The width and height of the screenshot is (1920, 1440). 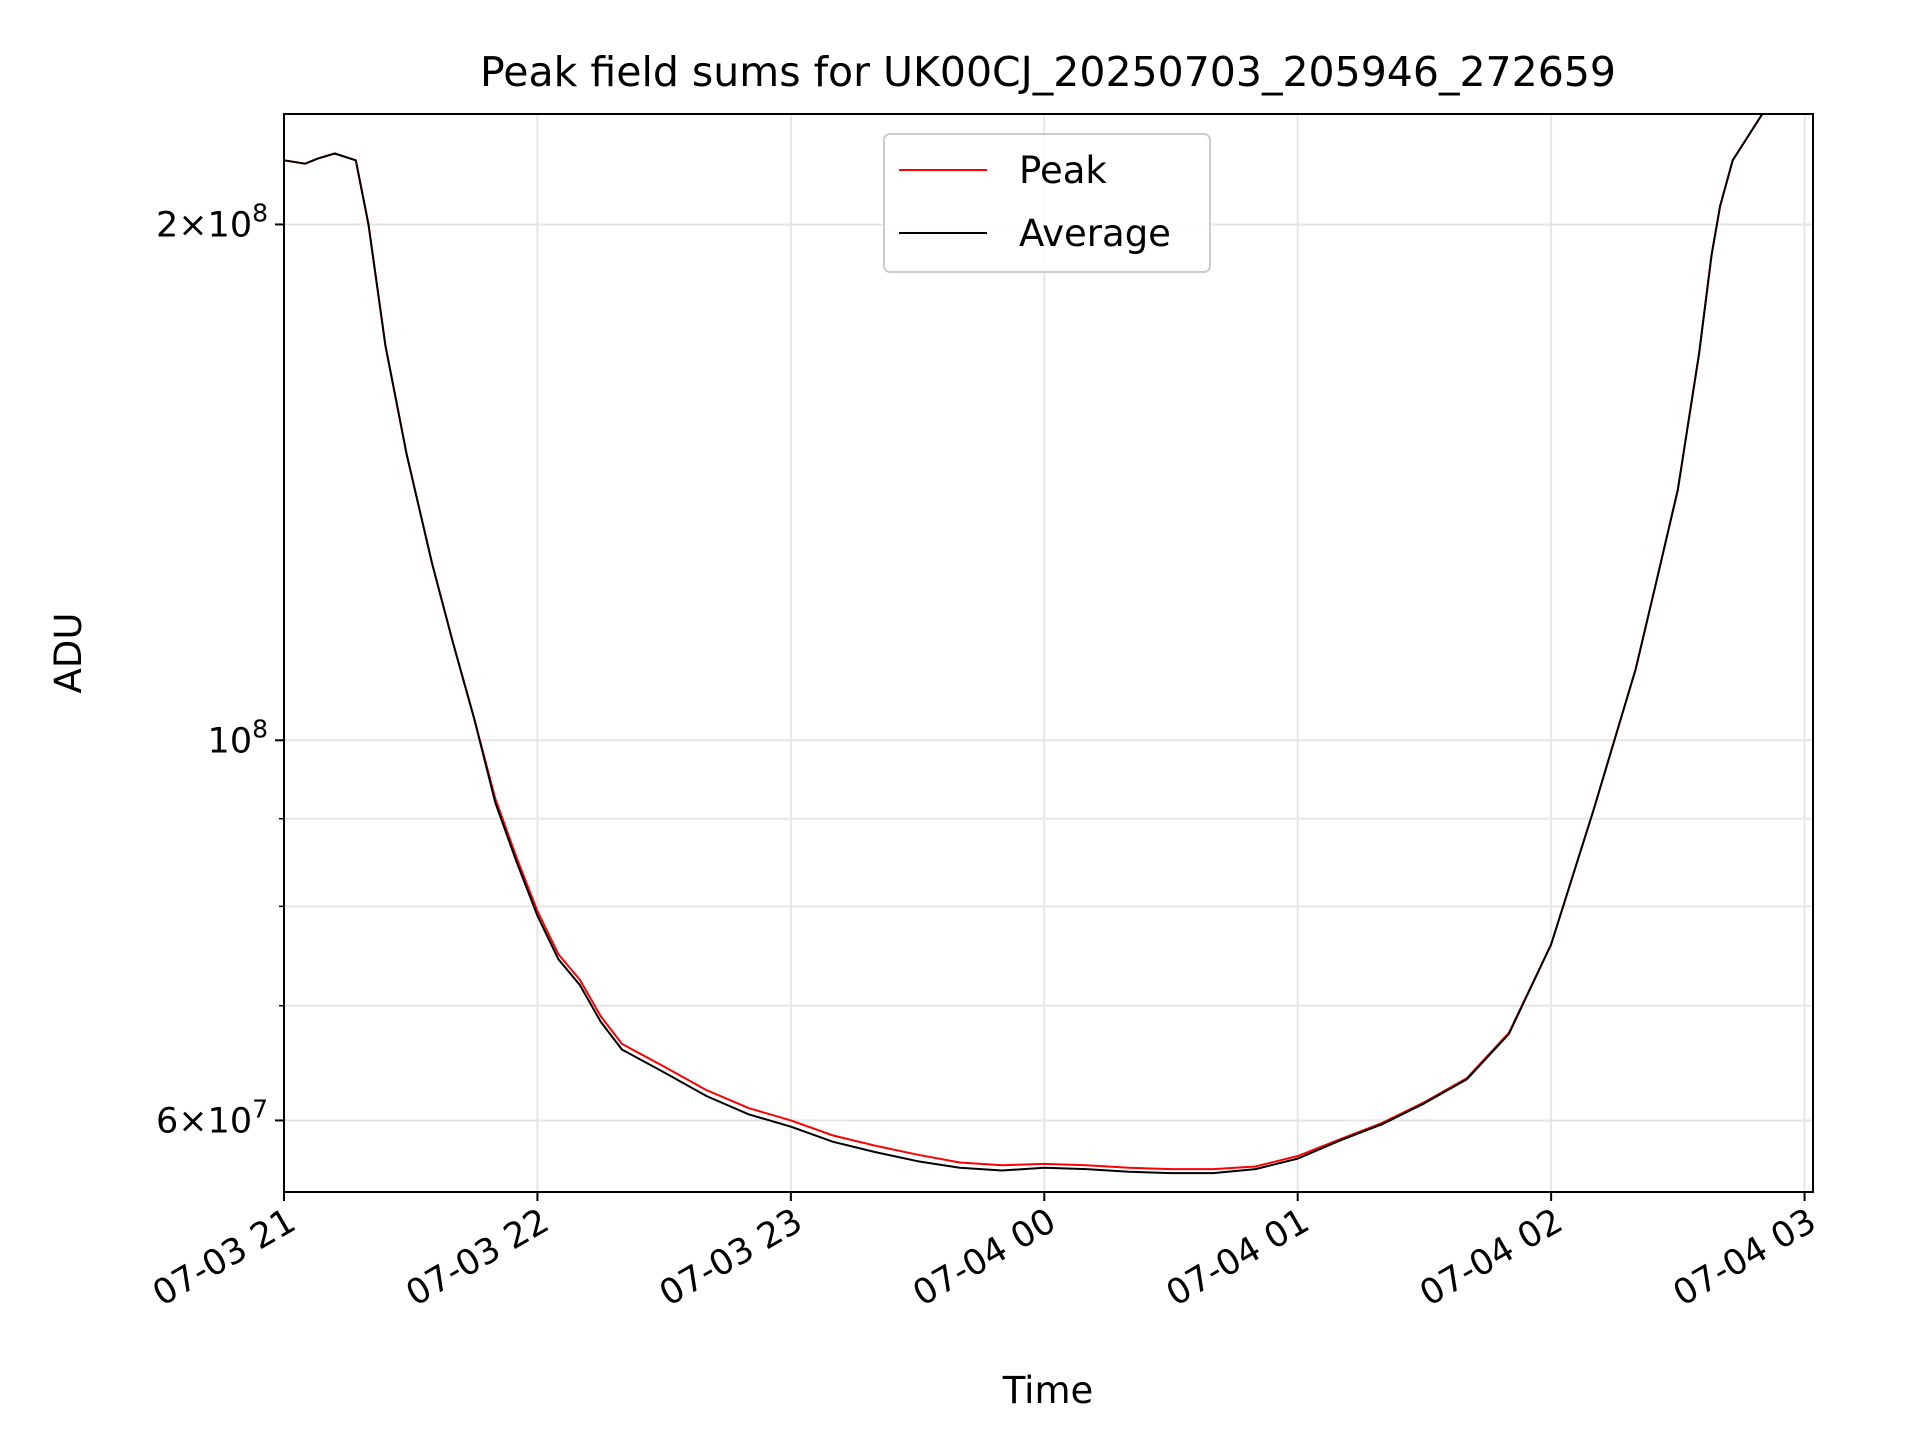 I want to click on legend-box, so click(x=1047, y=203).